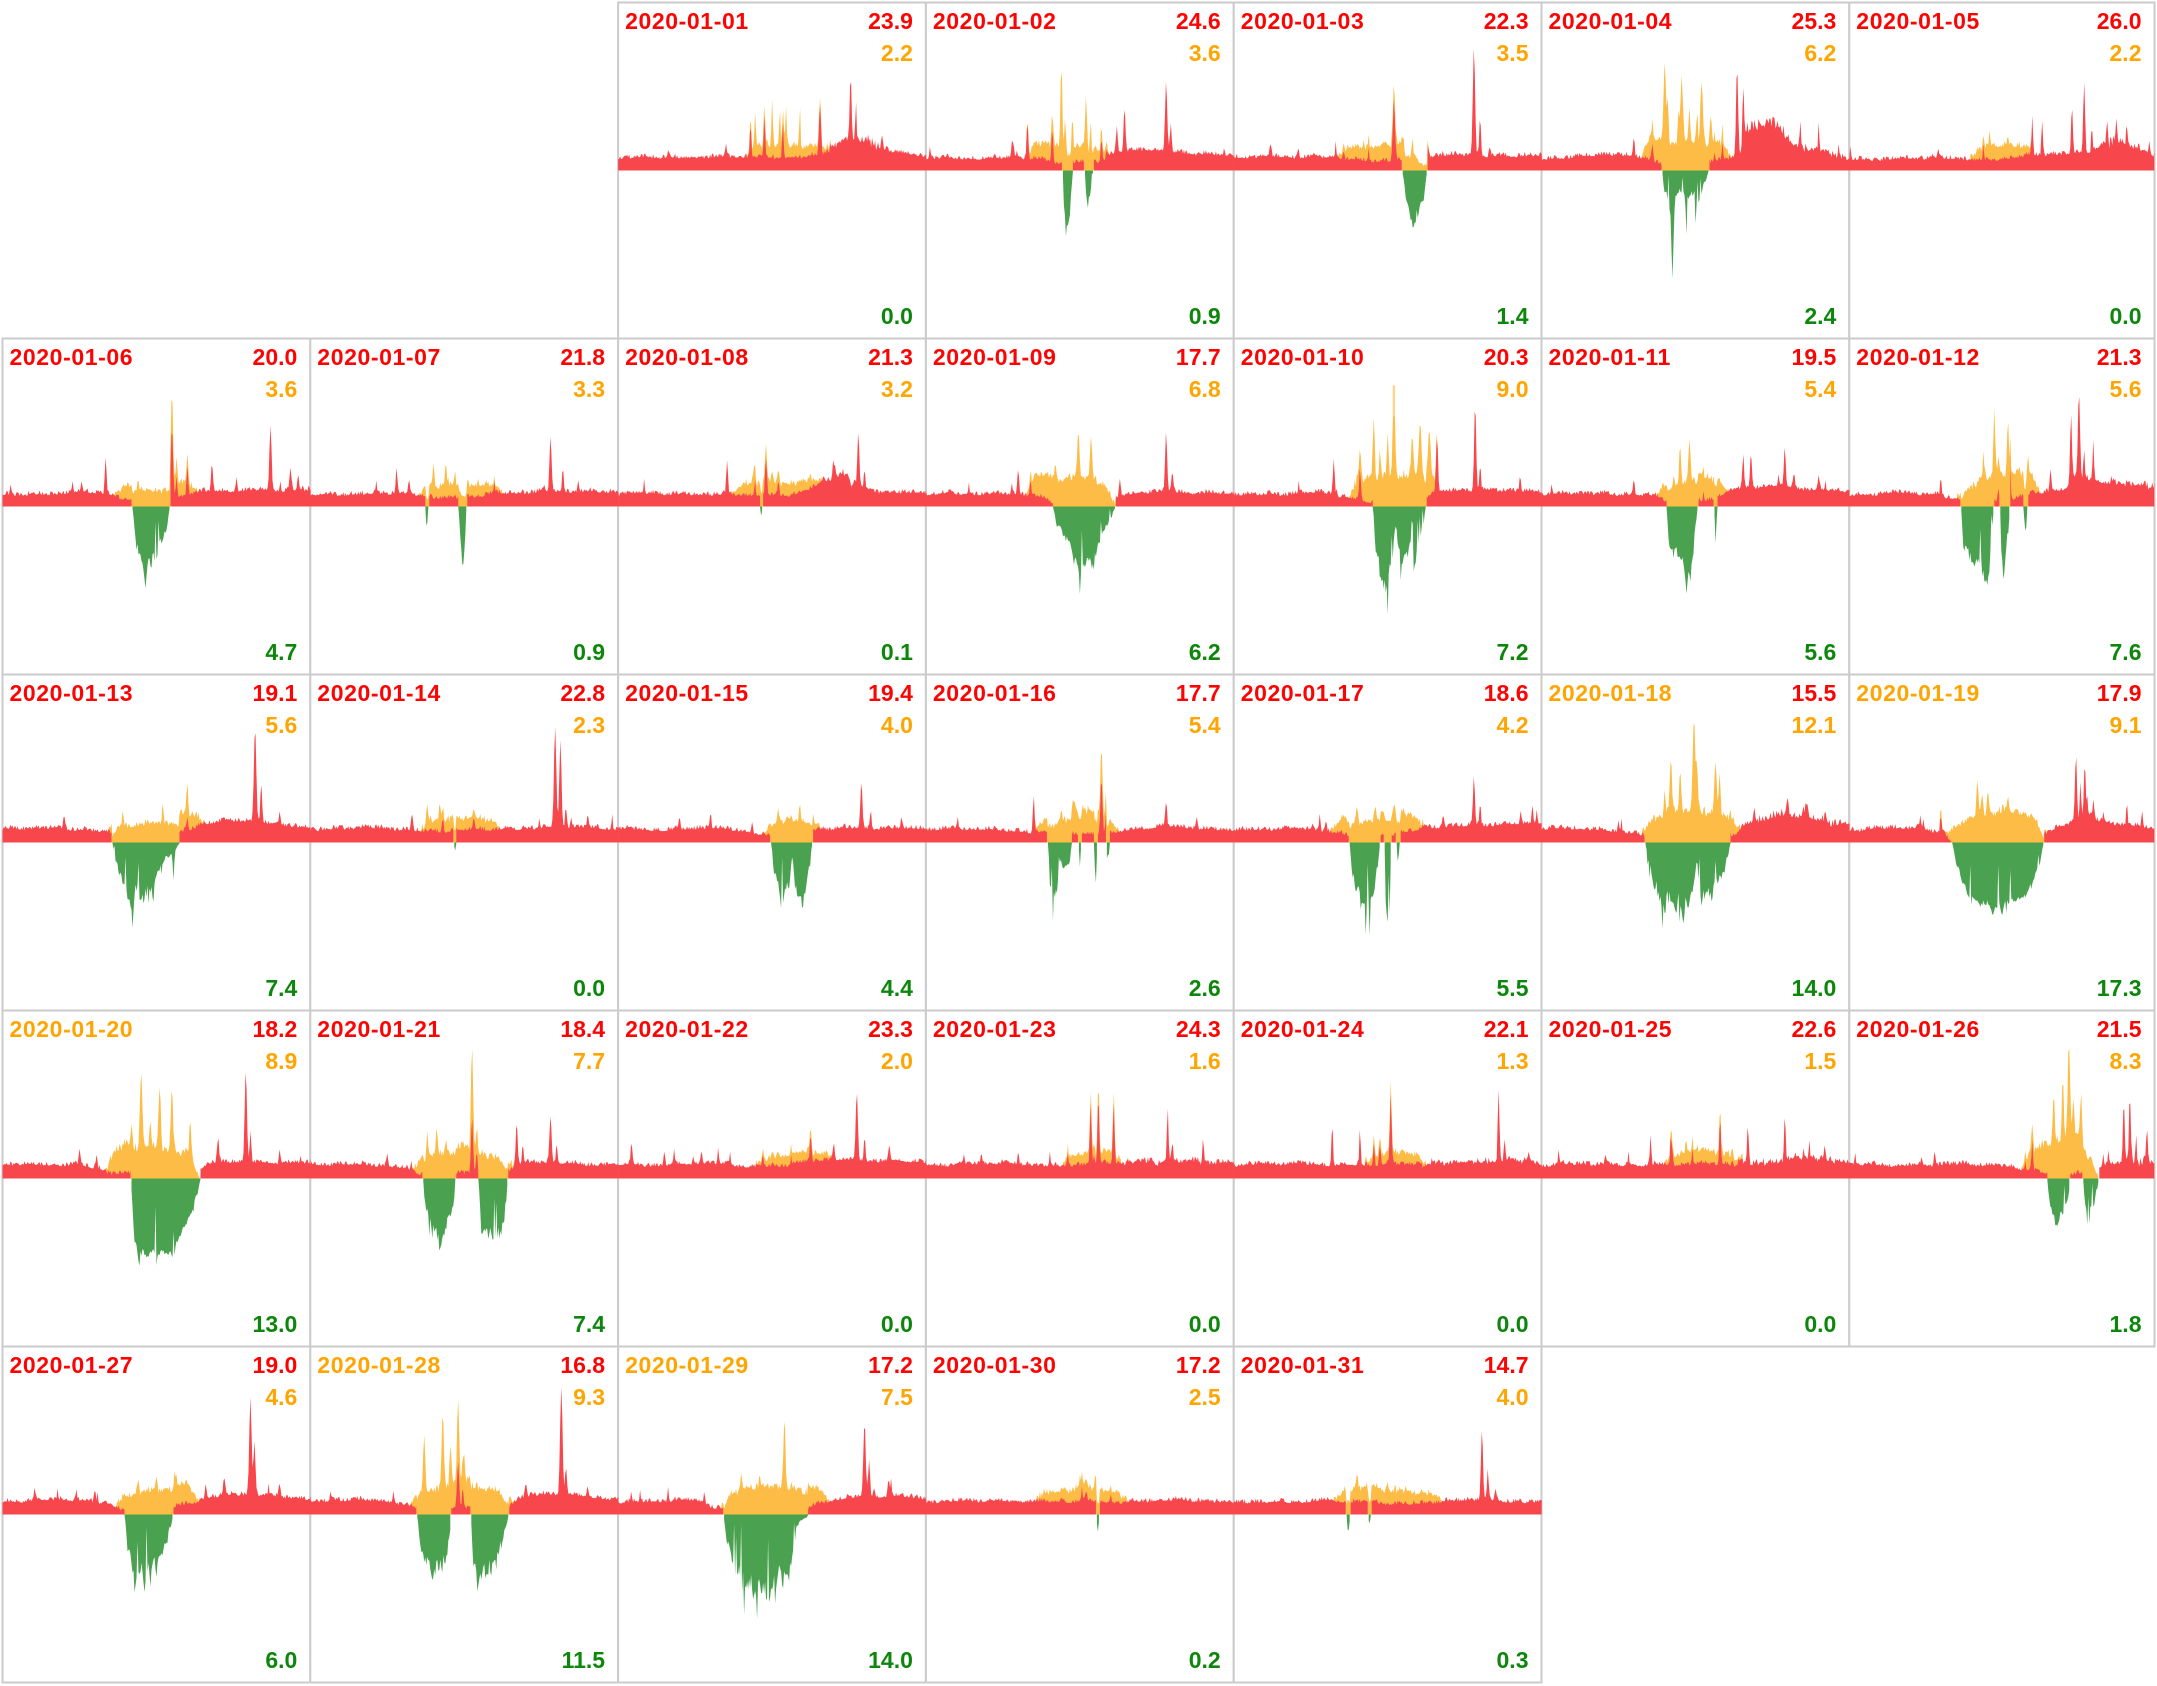 Image resolution: width=2157 pixels, height=1686 pixels. Describe the element at coordinates (1303, 21) in the screenshot. I see `svg-text: 2020-01-03` at that location.